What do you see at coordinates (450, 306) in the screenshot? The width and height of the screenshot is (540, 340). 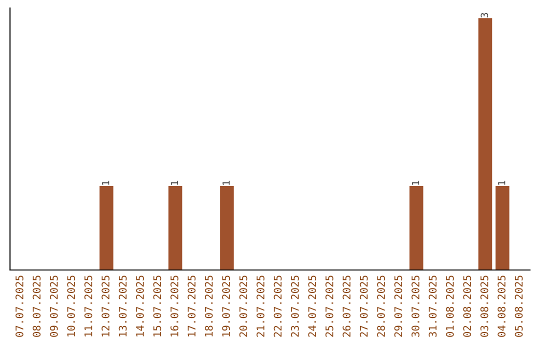 I see `x-tick-label: 01.08.2025` at bounding box center [450, 306].